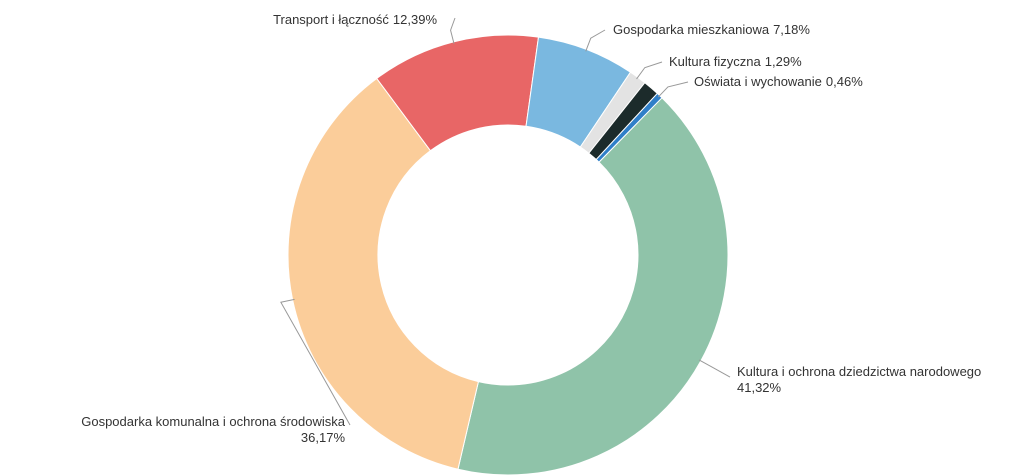 Image resolution: width=1024 pixels, height=475 pixels. Describe the element at coordinates (759, 387) in the screenshot. I see `slice-value: 41,32%` at that location.